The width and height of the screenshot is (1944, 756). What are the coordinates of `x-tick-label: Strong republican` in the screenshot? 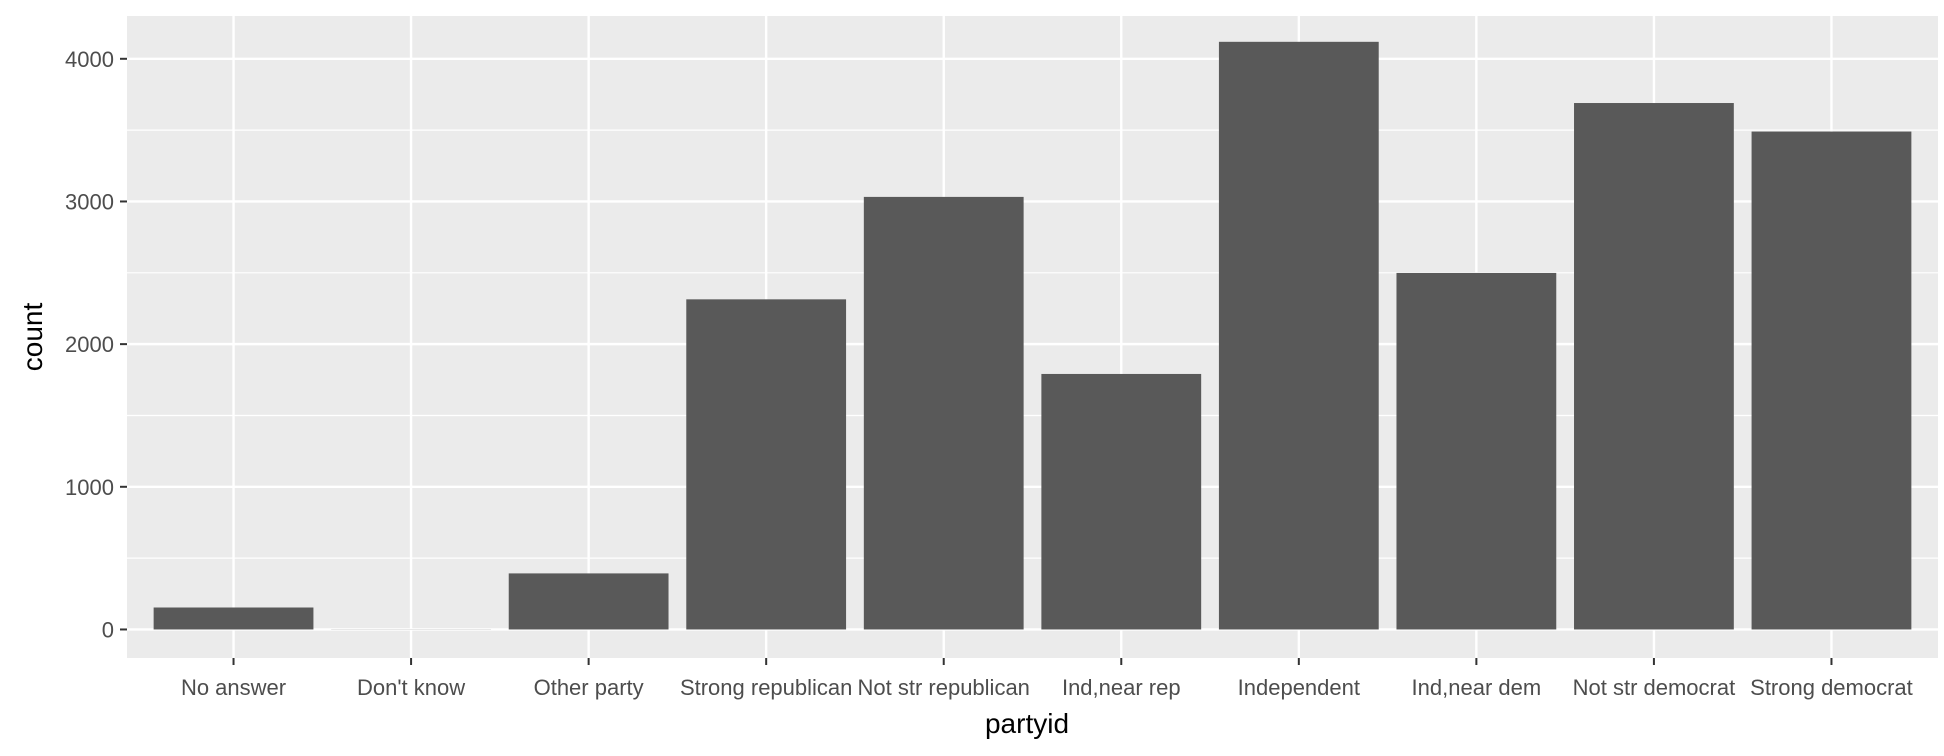 It's located at (766, 687).